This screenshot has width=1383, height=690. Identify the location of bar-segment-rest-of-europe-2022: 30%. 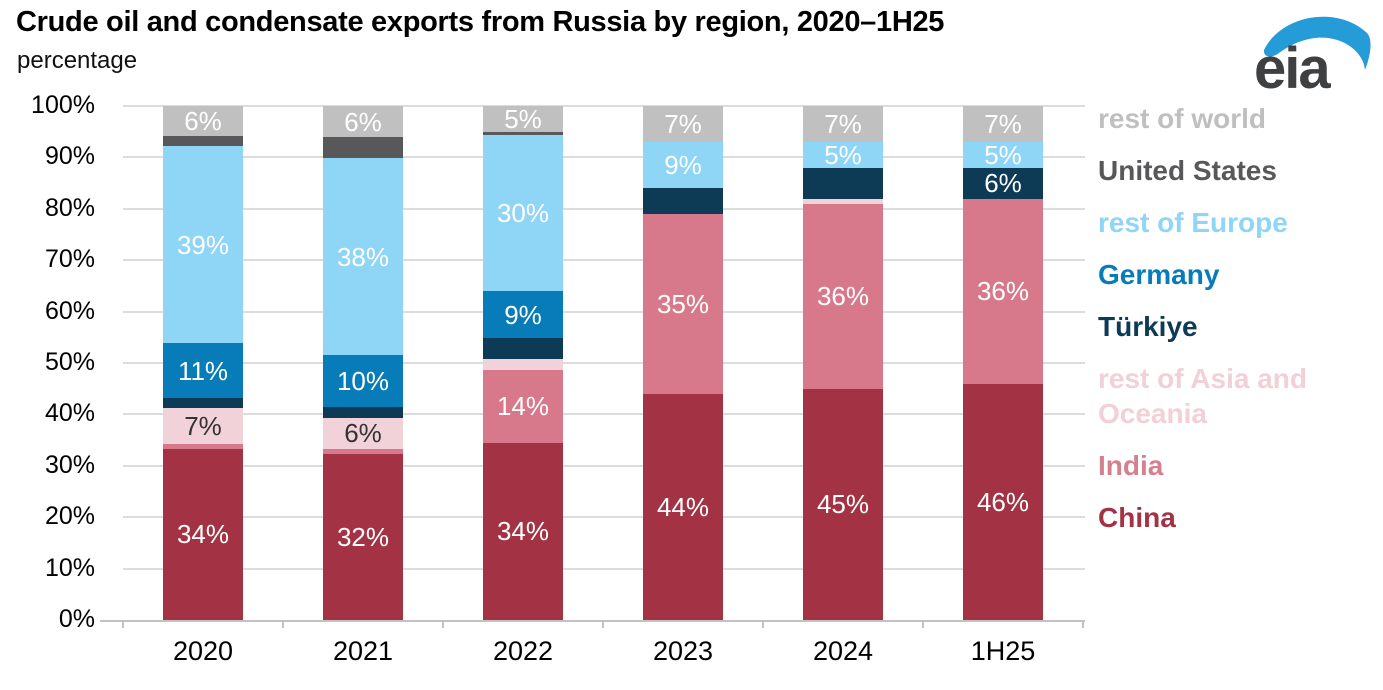
(523, 213).